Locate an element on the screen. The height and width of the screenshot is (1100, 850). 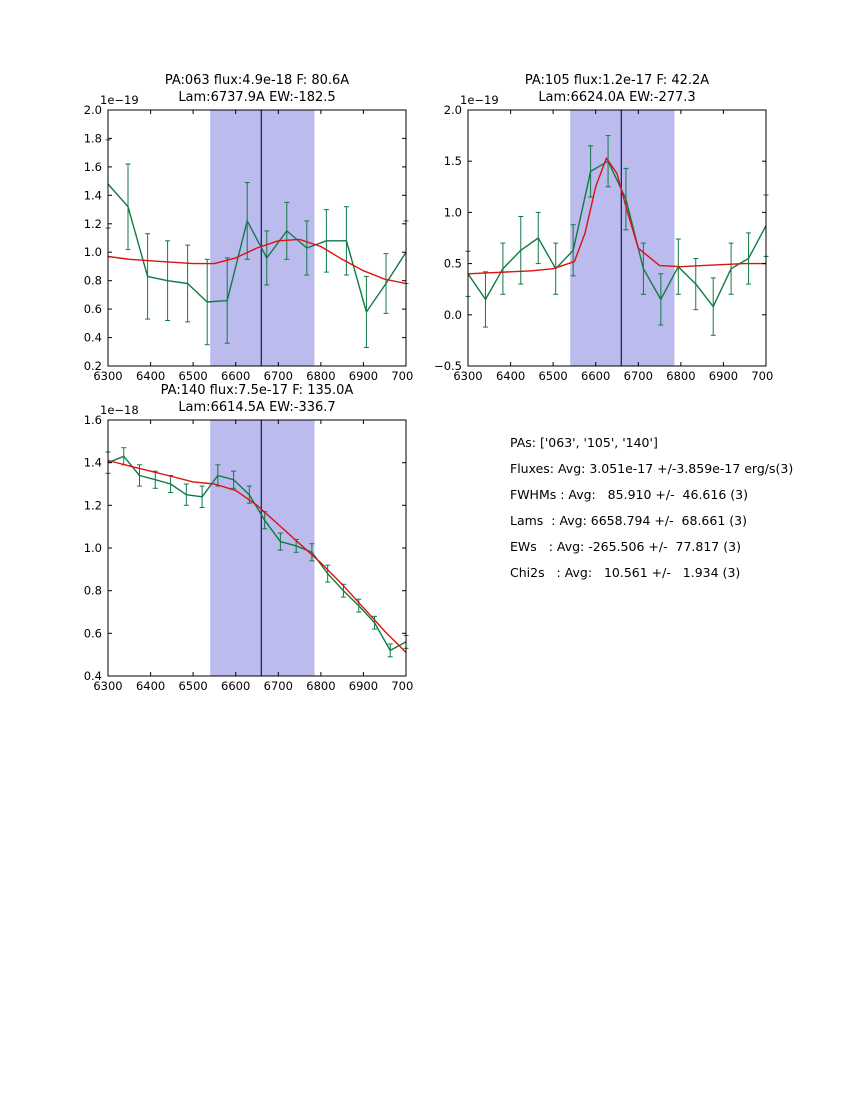
y-tick-label: 0.5 is located at coordinates (453, 264).